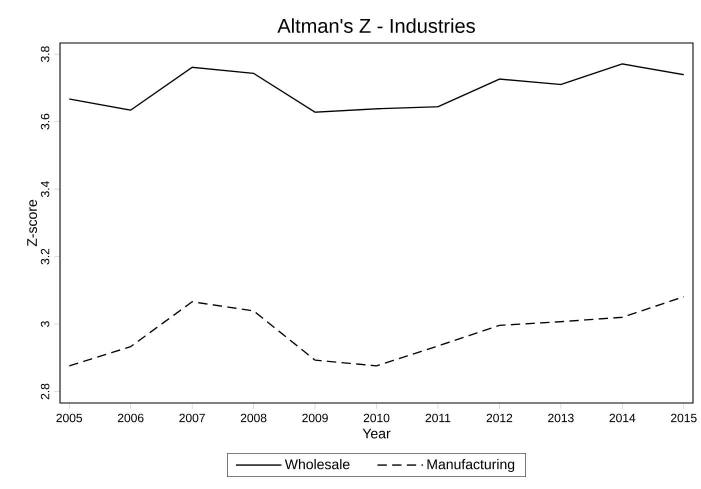 The width and height of the screenshot is (701, 489). I want to click on y-tick-label: 3.2, so click(45, 256).